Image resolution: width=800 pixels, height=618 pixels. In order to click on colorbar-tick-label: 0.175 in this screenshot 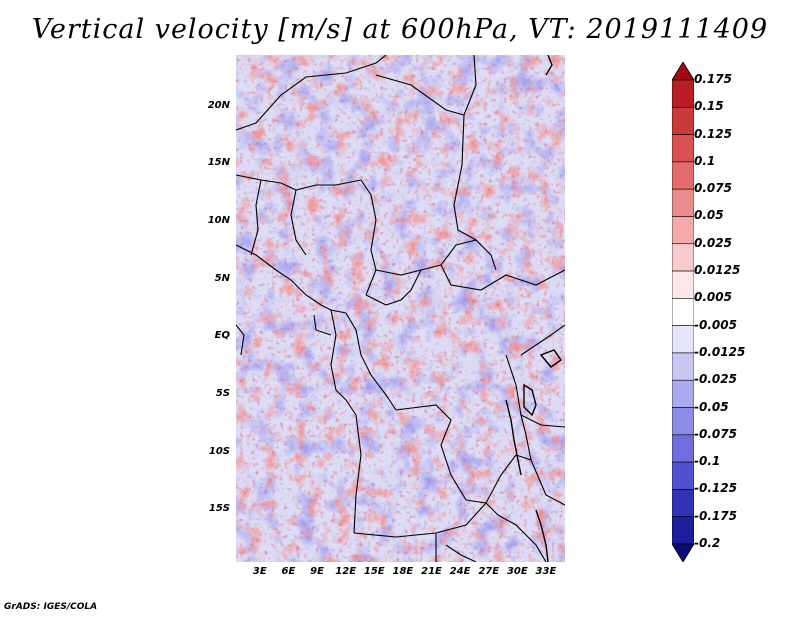, I will do `click(713, 79)`.